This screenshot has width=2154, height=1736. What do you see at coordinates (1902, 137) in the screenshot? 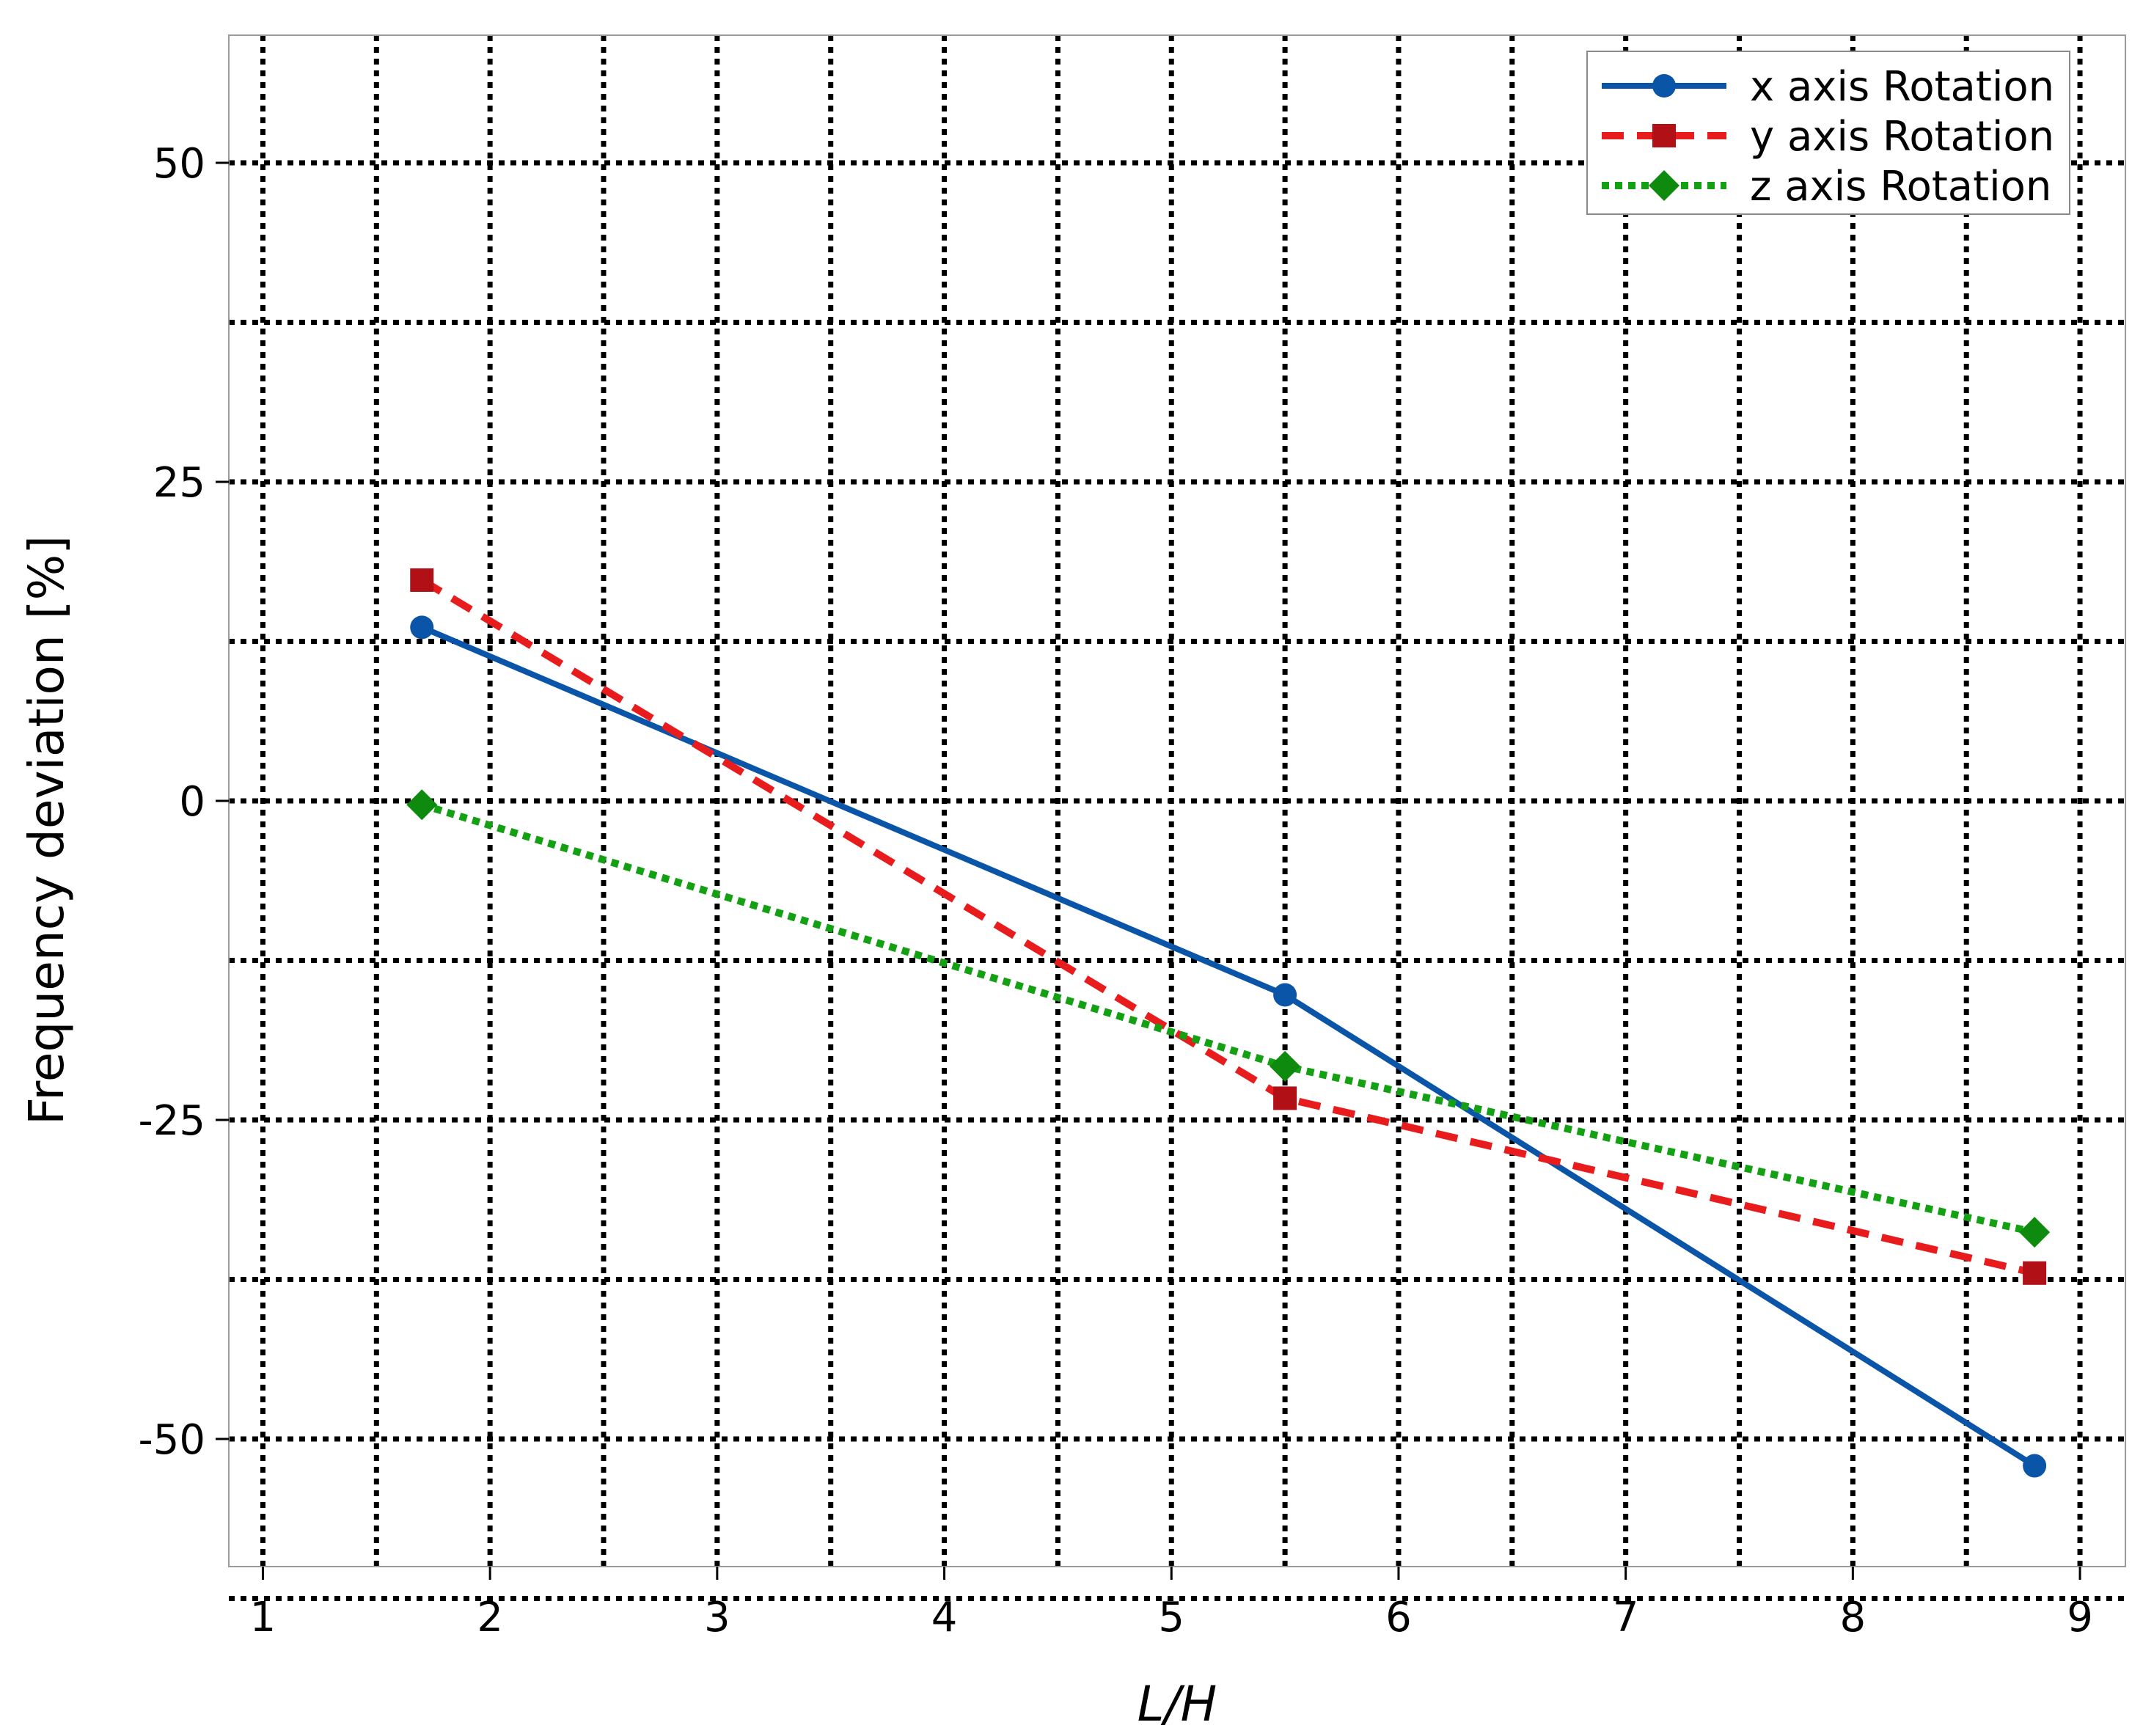
I see `legend-label: y axis Rotation` at bounding box center [1902, 137].